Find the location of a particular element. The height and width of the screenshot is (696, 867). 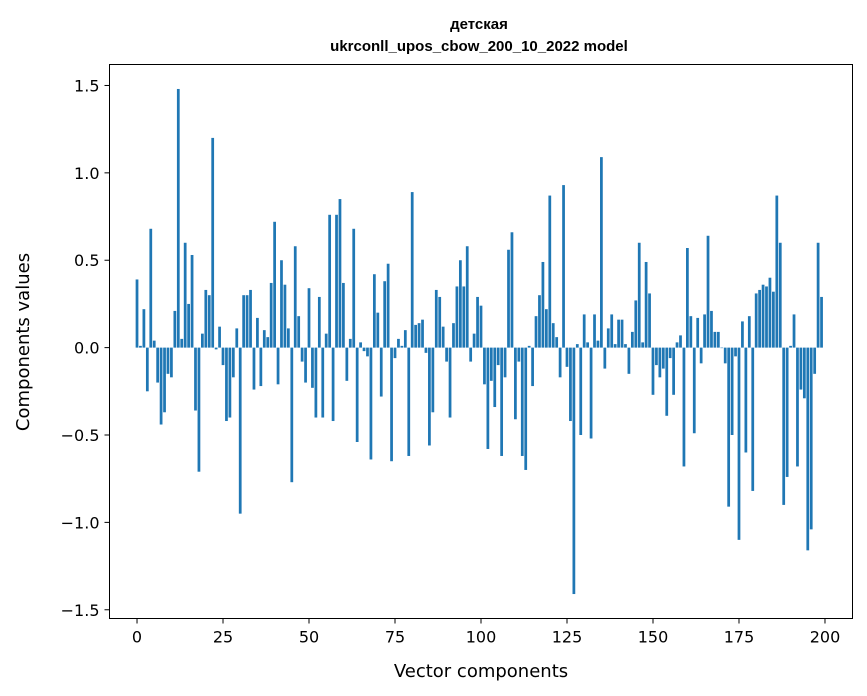

y-tick-label: 0.5 is located at coordinates (86, 260).